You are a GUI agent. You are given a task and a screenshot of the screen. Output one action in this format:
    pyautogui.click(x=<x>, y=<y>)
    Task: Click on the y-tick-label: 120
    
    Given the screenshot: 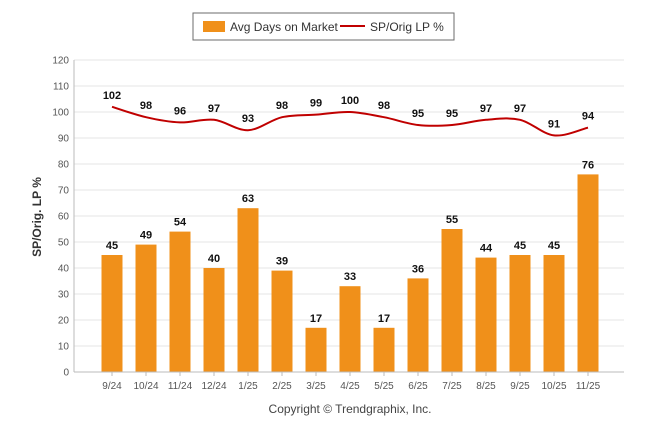 What is the action you would take?
    pyautogui.click(x=60, y=61)
    